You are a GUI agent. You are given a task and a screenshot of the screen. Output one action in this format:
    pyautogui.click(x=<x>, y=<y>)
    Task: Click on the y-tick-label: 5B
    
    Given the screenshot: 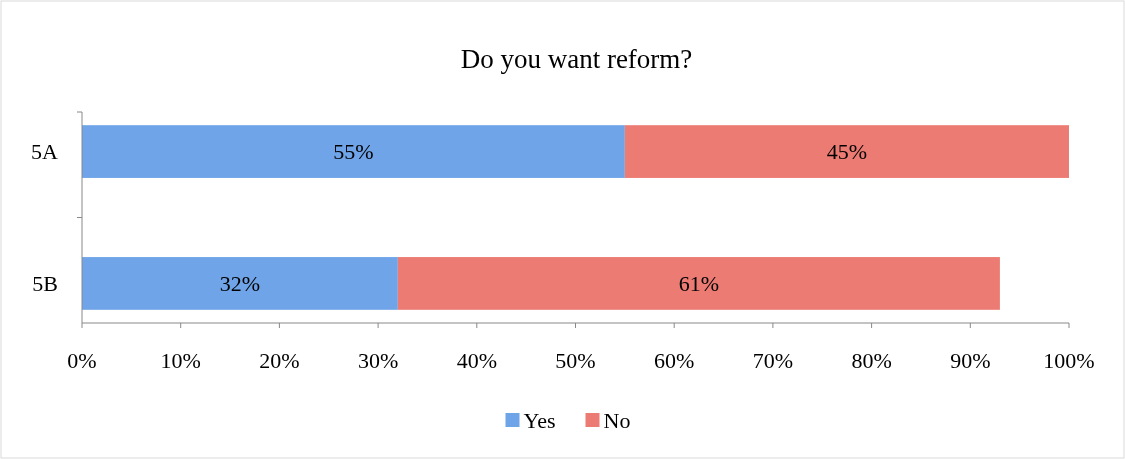 What is the action you would take?
    pyautogui.click(x=45, y=284)
    